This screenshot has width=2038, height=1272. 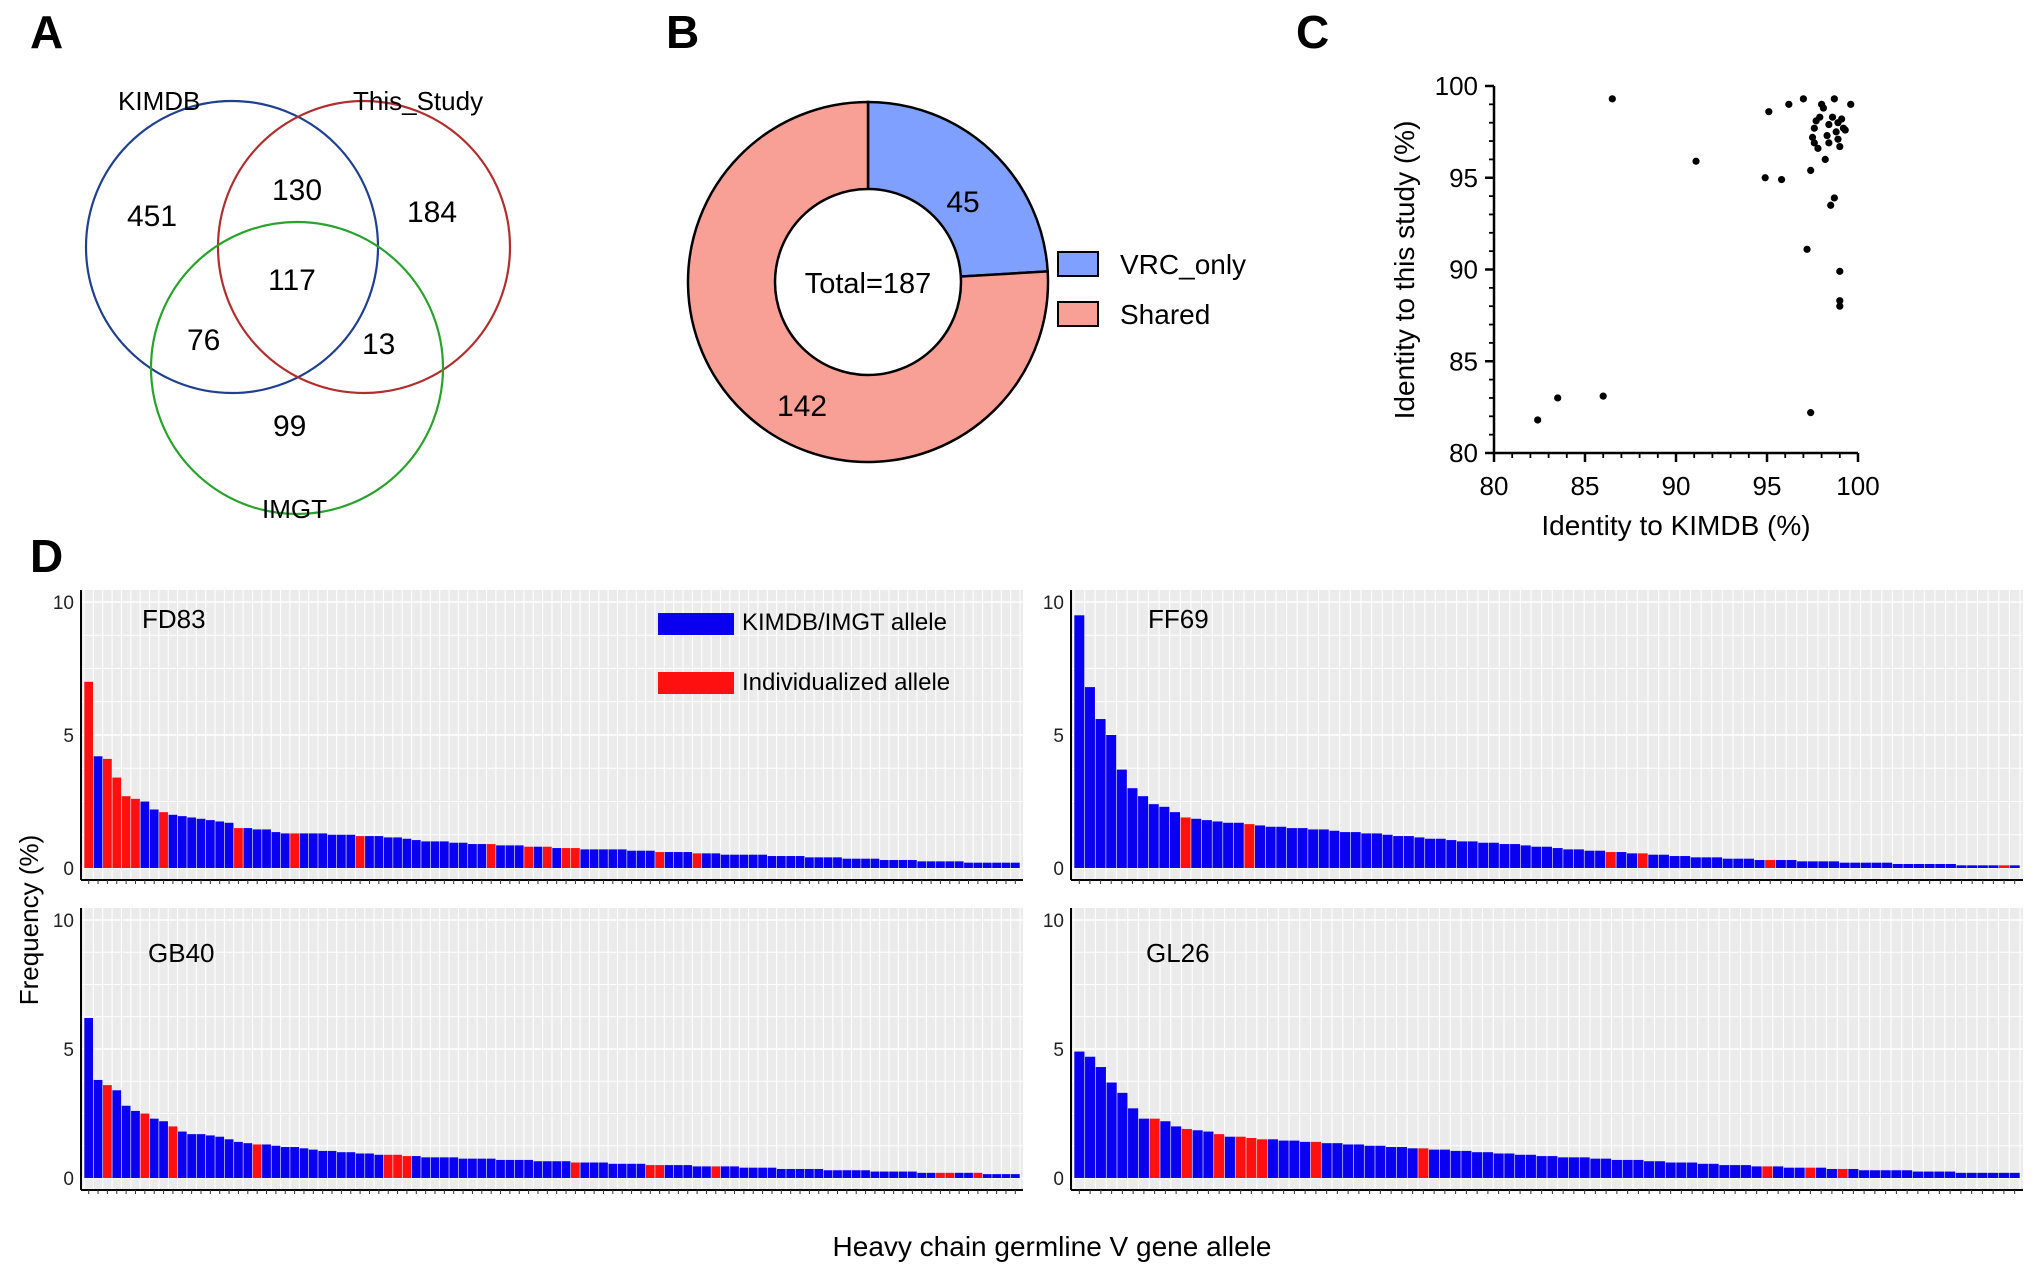 I want to click on venn-region-all-three: 117, so click(x=292, y=280).